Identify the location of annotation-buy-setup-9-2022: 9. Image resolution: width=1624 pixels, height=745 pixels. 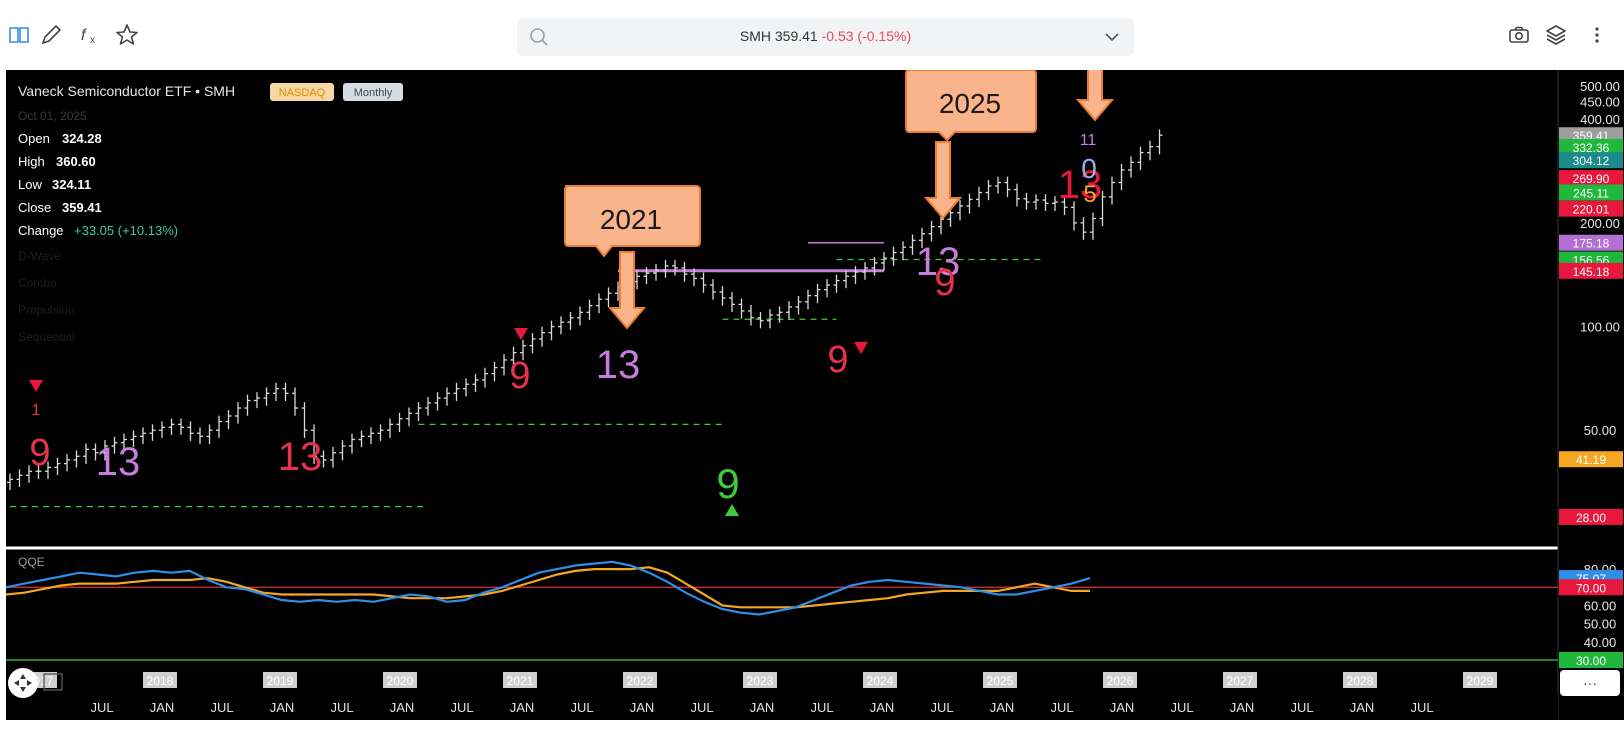
(727, 483).